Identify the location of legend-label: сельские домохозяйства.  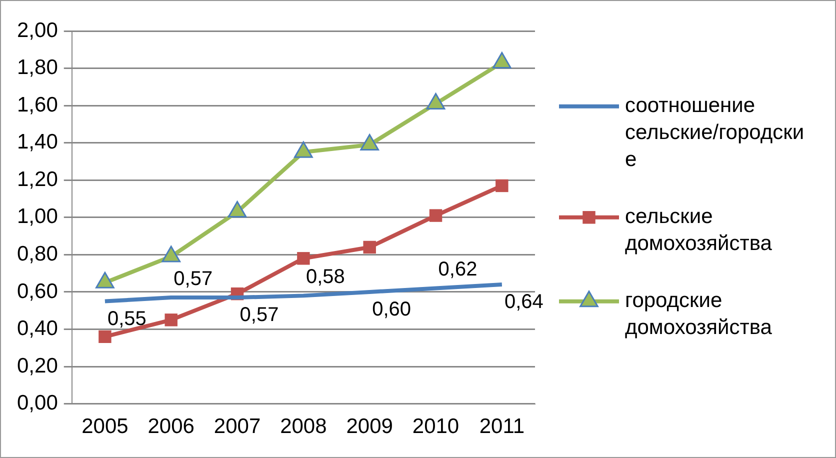
(698, 230).